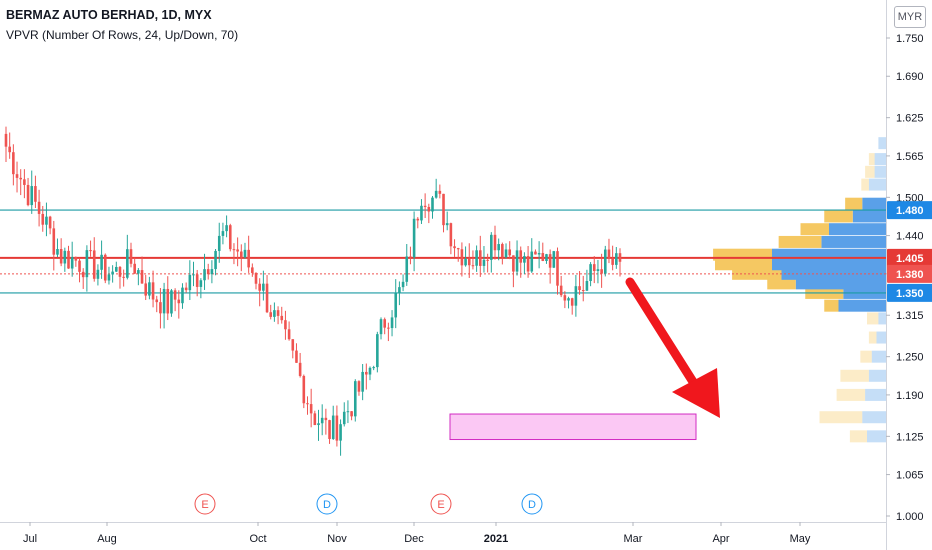 The width and height of the screenshot is (932, 550). Describe the element at coordinates (257, 539) in the screenshot. I see `x-tick-label: Oct` at that location.